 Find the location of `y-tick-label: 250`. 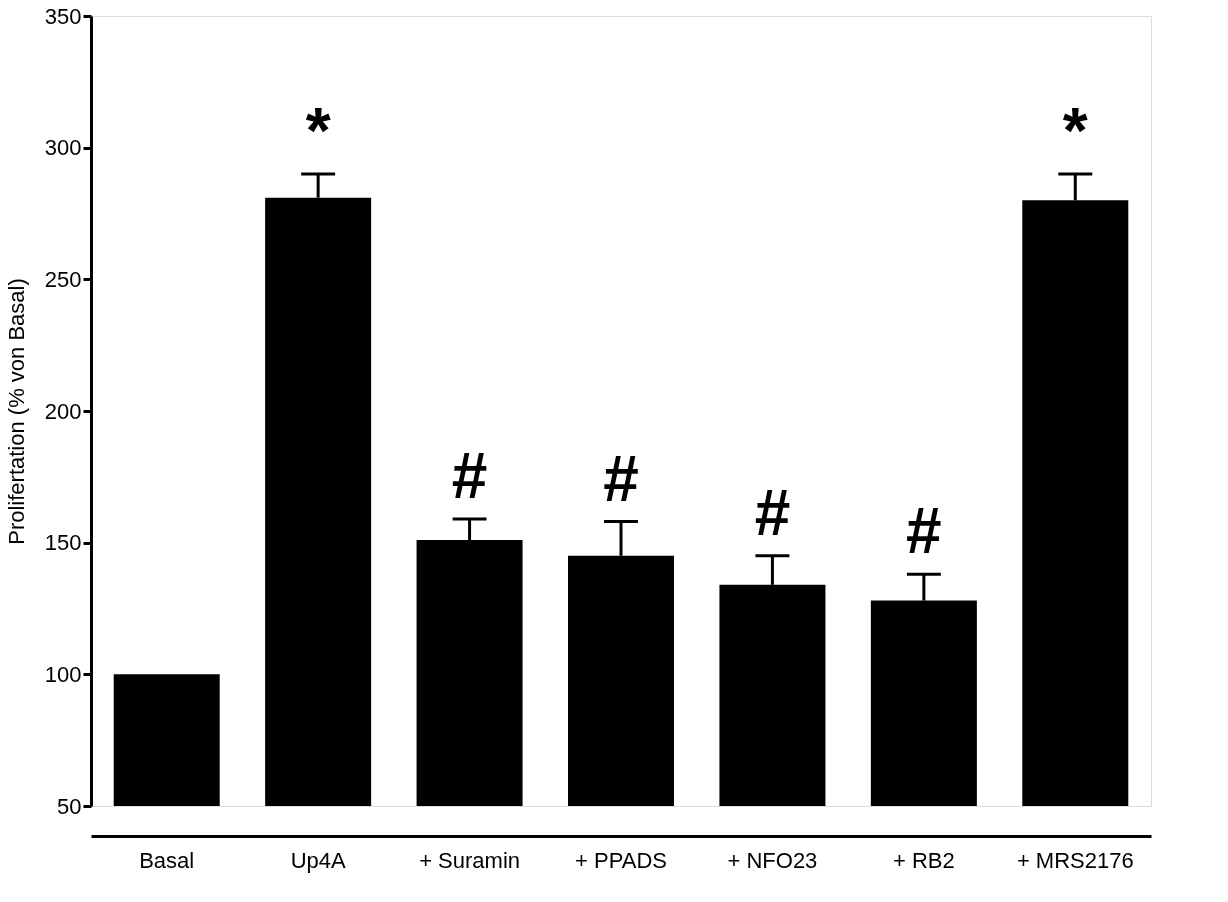

y-tick-label: 250 is located at coordinates (63, 279).